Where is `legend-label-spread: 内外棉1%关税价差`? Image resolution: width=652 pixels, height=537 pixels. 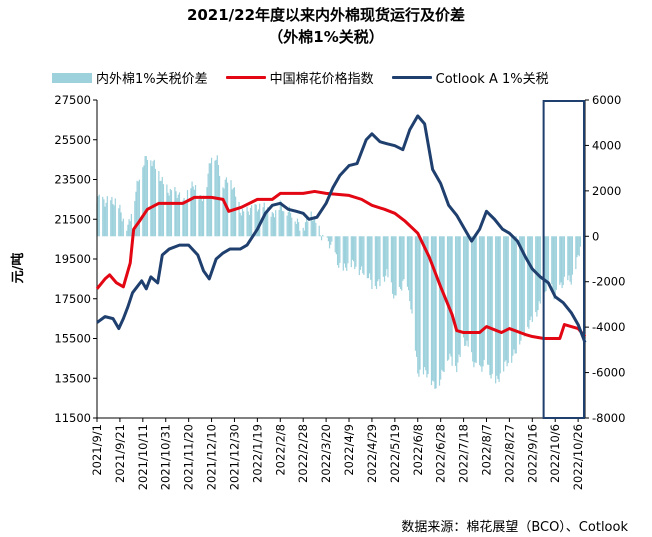
legend-label-spread: 内外棉1%关税价差 is located at coordinates (152, 79).